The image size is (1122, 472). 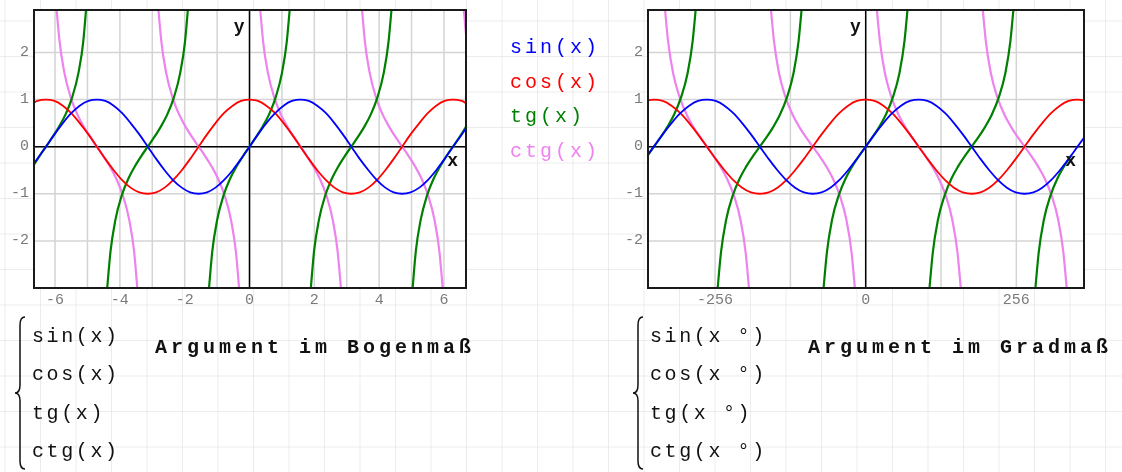 I want to click on x-tick-label: 2, so click(x=314, y=300).